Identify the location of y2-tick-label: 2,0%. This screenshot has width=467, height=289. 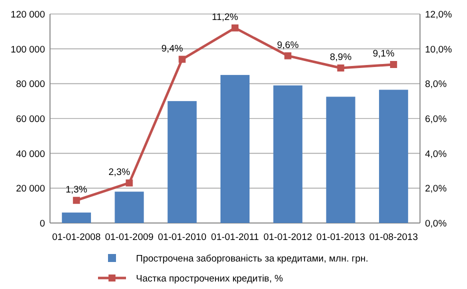
(436, 189).